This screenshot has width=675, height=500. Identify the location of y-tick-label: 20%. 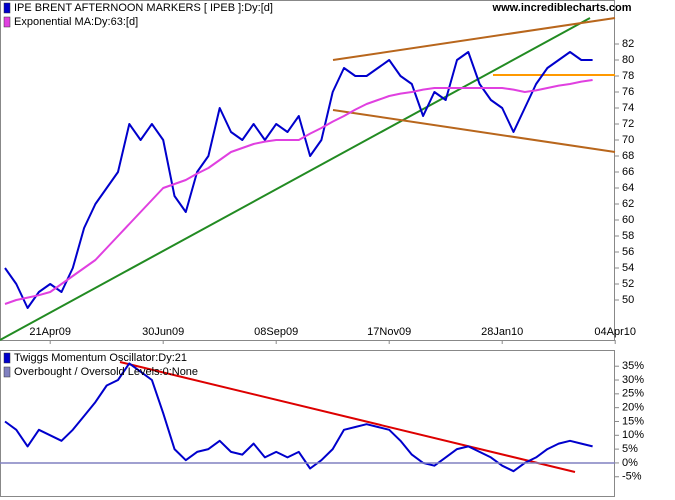
(633, 408).